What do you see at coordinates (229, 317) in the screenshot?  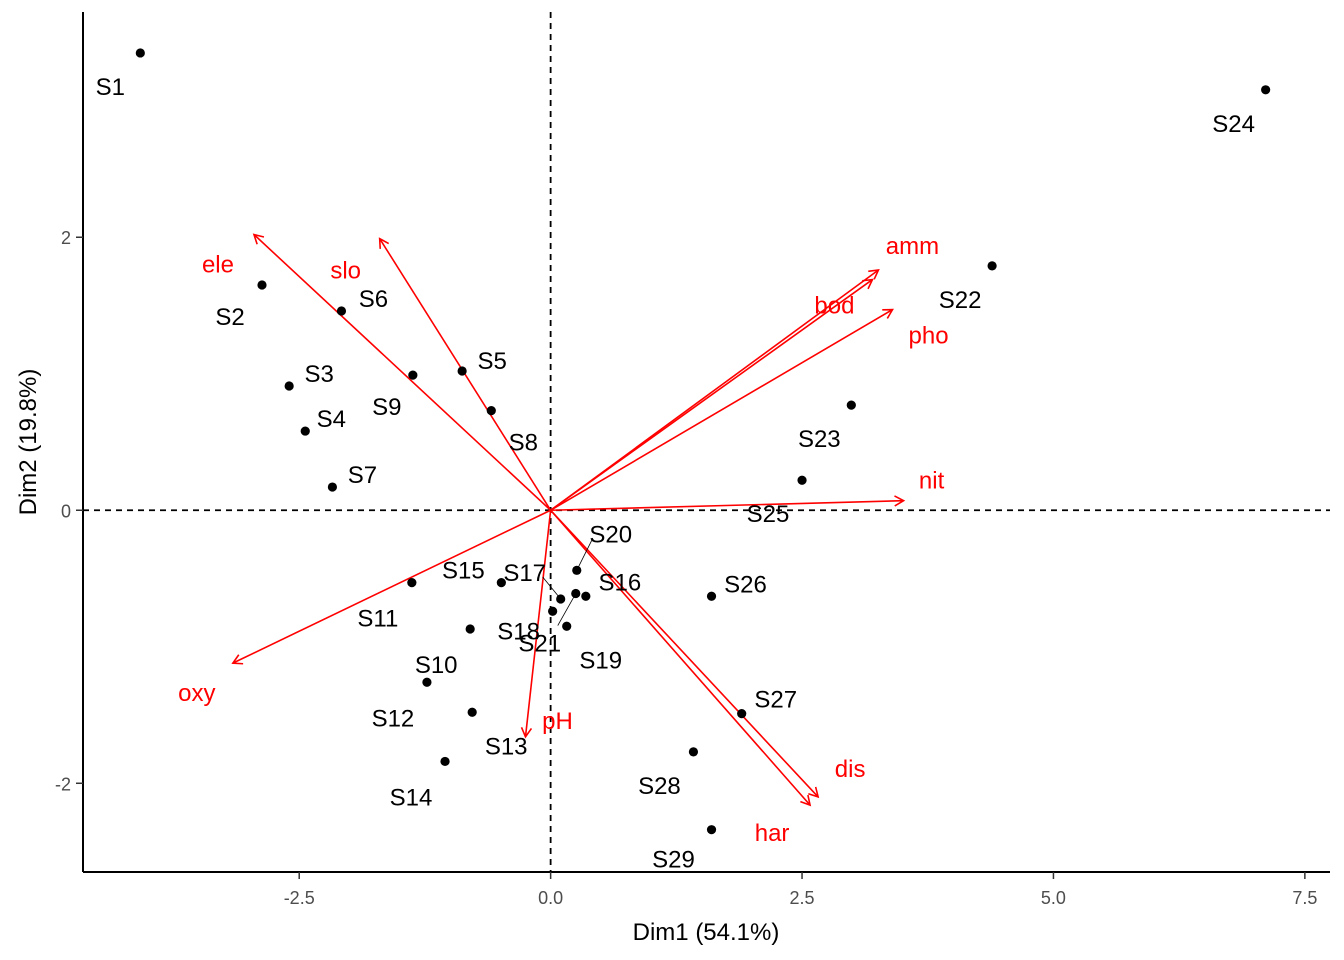 I see `point-label-s2: S2` at bounding box center [229, 317].